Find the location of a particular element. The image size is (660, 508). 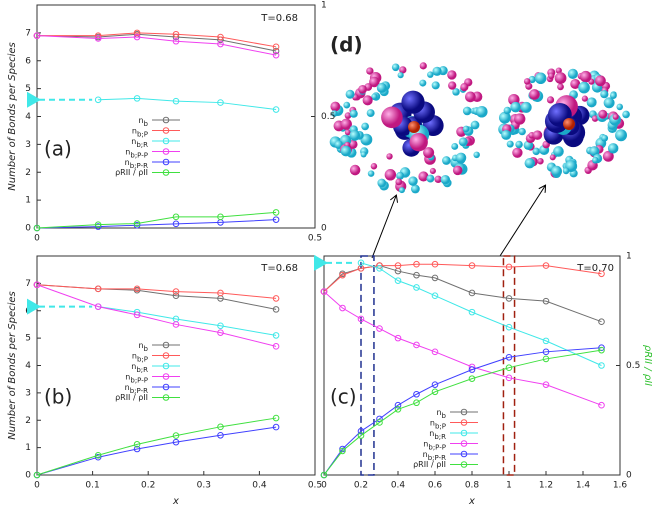

legend-label: nb;P-P is located at coordinates (136, 153).